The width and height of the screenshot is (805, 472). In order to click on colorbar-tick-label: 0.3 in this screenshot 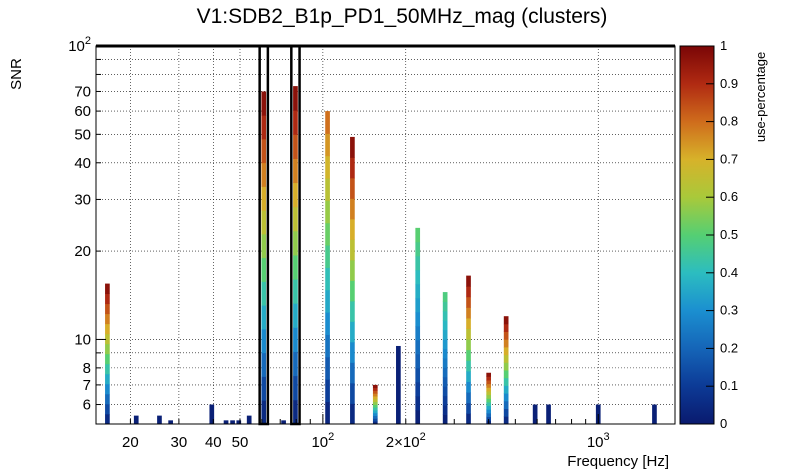, I will do `click(729, 310)`.